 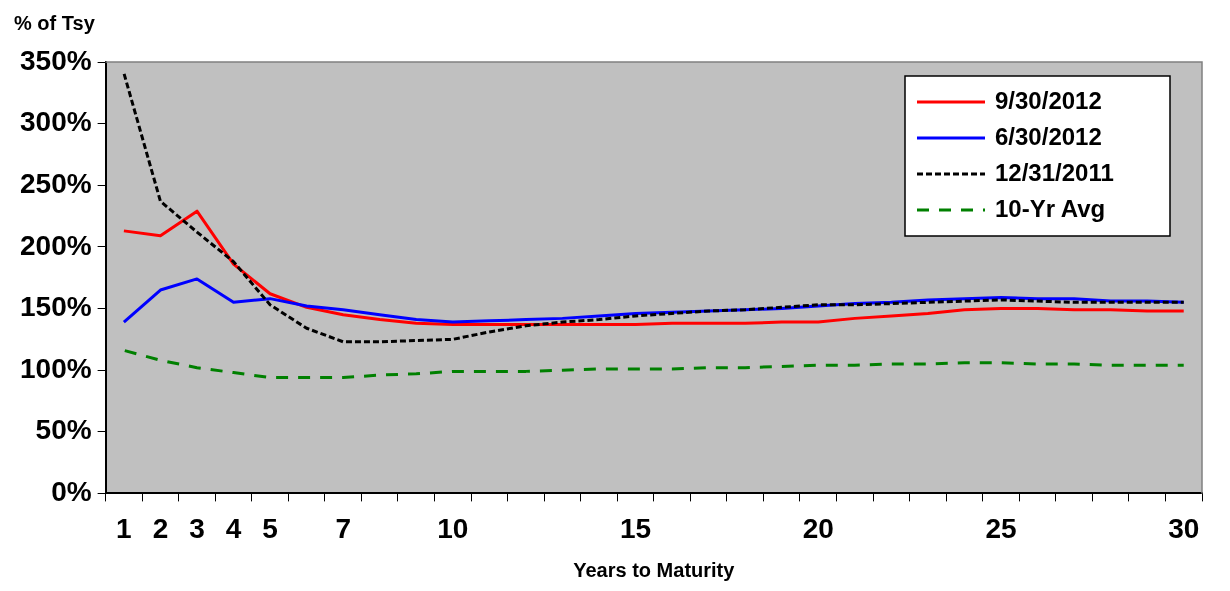 I want to click on x-tick-label: 20, so click(x=818, y=528).